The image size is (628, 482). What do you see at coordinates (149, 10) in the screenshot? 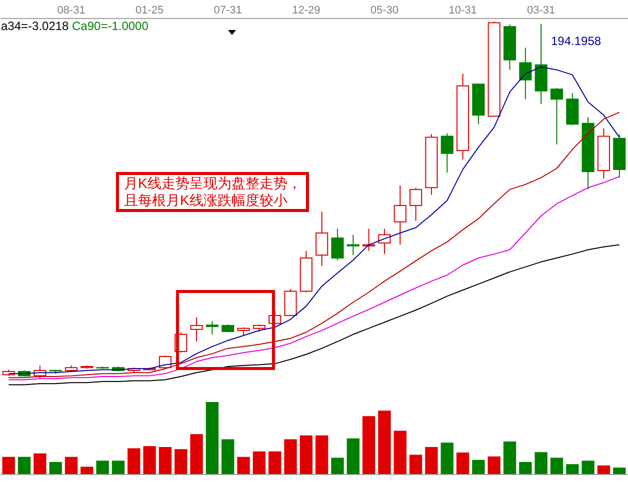
I see `x-tick-label: 01-25` at bounding box center [149, 10].